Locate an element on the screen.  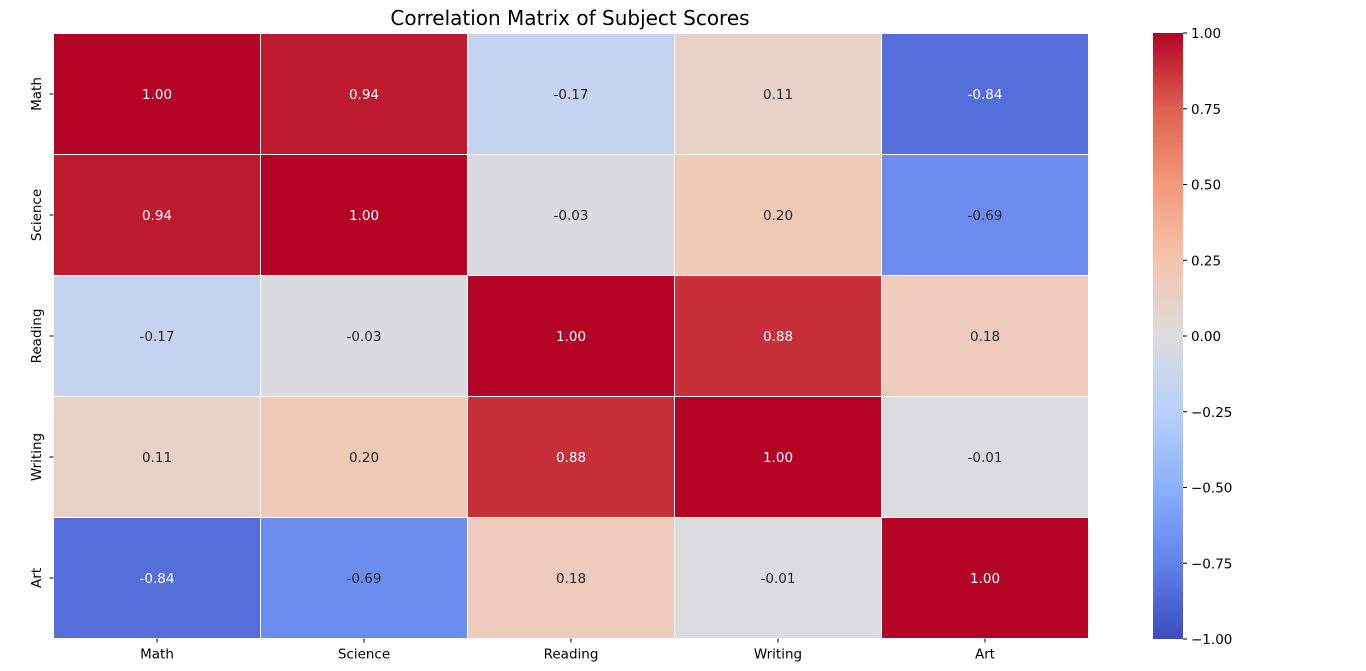
heatmap-cell-writing-art is located at coordinates (985, 457).